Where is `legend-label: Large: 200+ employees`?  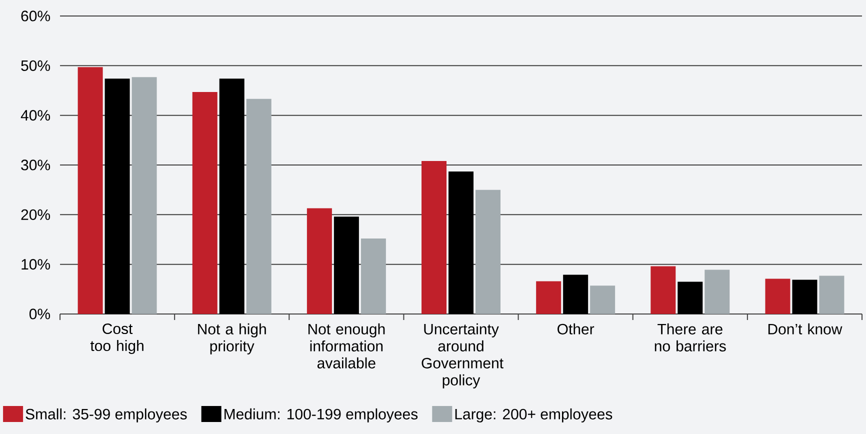
legend-label: Large: 200+ employees is located at coordinates (533, 415).